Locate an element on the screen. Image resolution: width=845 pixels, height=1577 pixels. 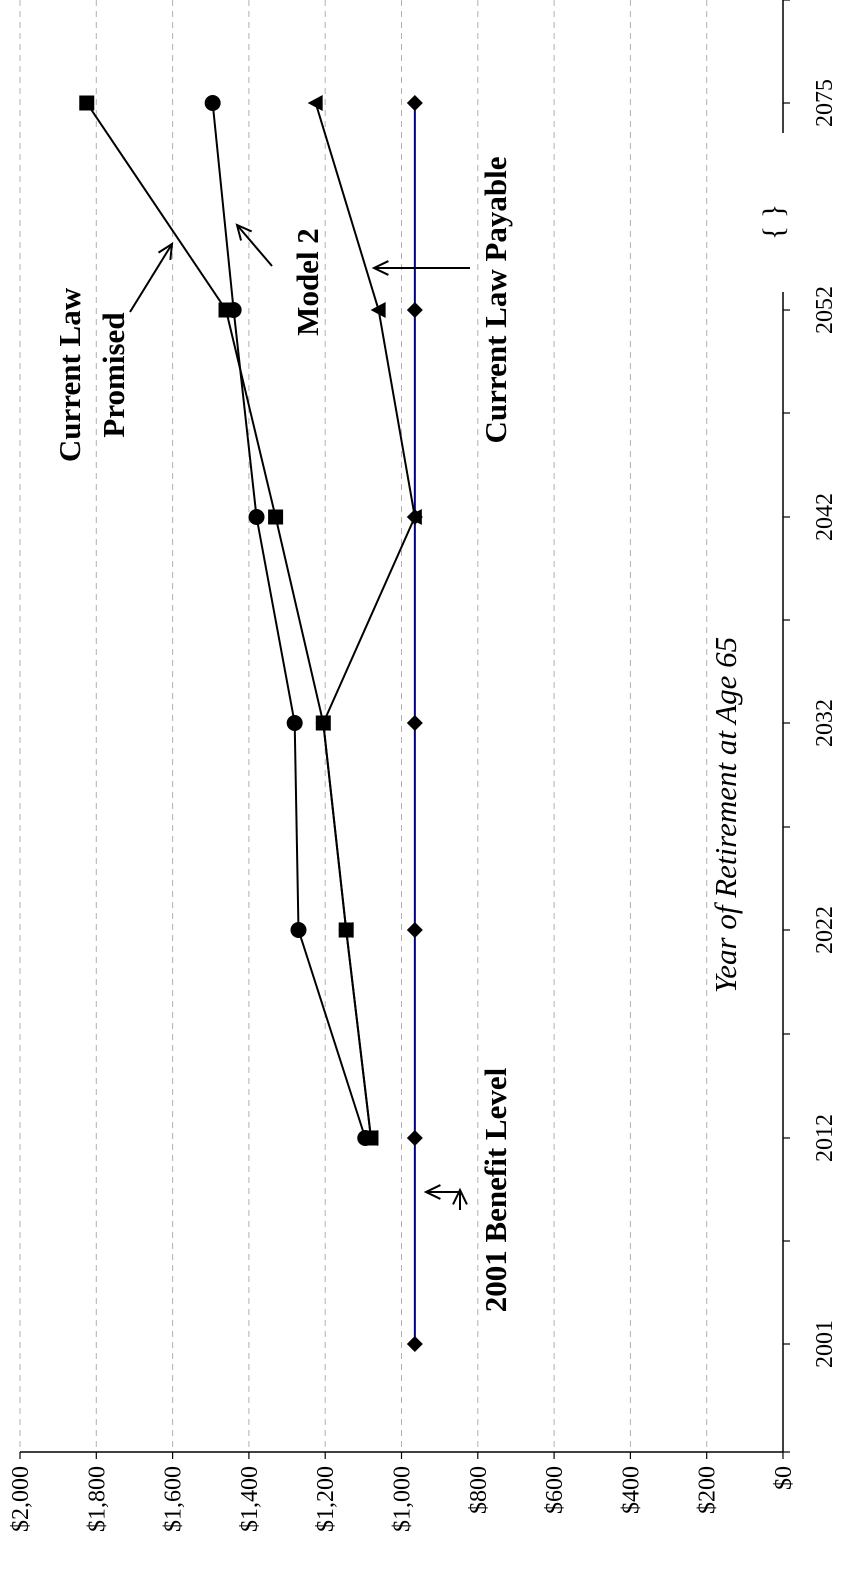
arrow-current-law-payable is located at coordinates (420, 268).